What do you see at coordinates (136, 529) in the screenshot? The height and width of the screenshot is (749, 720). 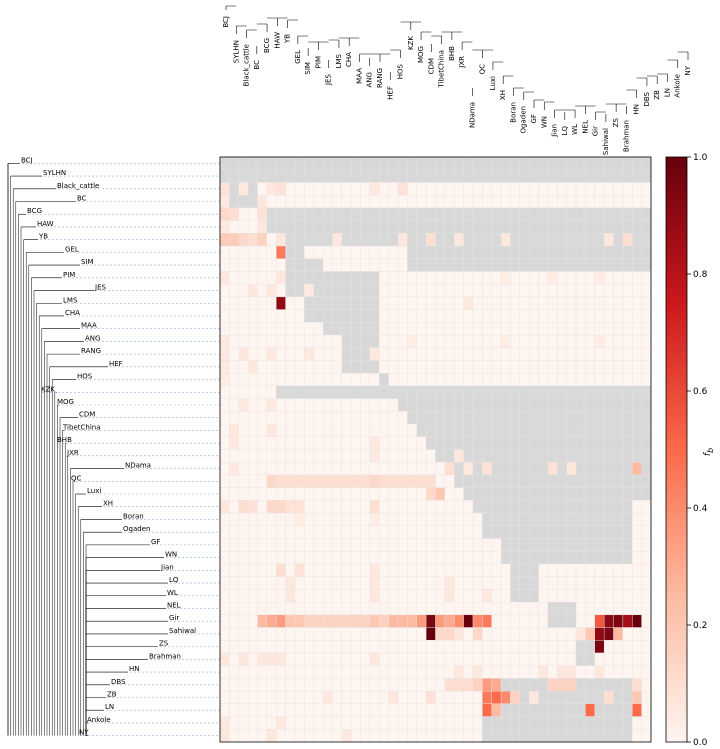 I see `row-label: Ogaden` at bounding box center [136, 529].